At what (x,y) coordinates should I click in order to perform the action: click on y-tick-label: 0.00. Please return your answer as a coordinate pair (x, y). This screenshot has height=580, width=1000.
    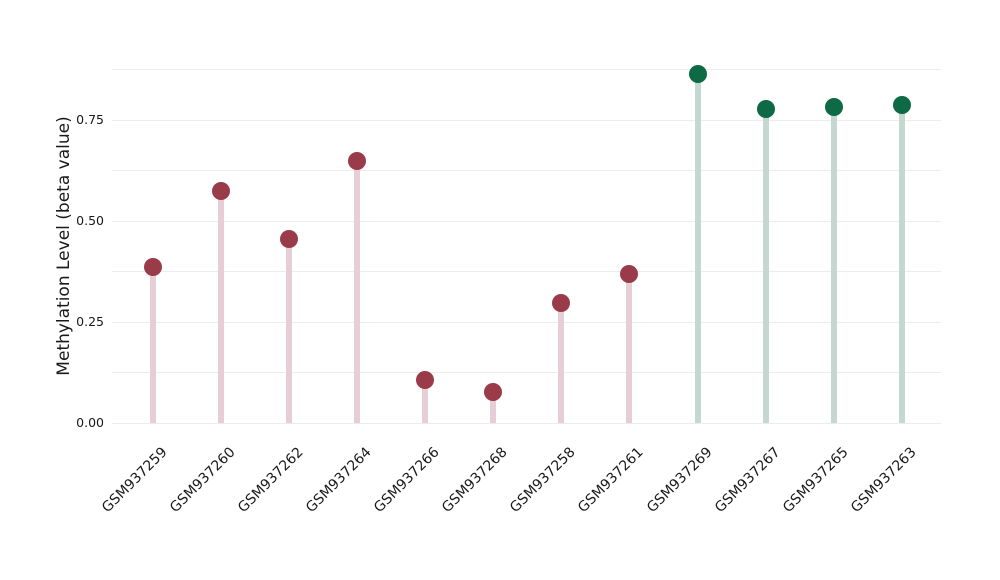
    Looking at the image, I should click on (90, 422).